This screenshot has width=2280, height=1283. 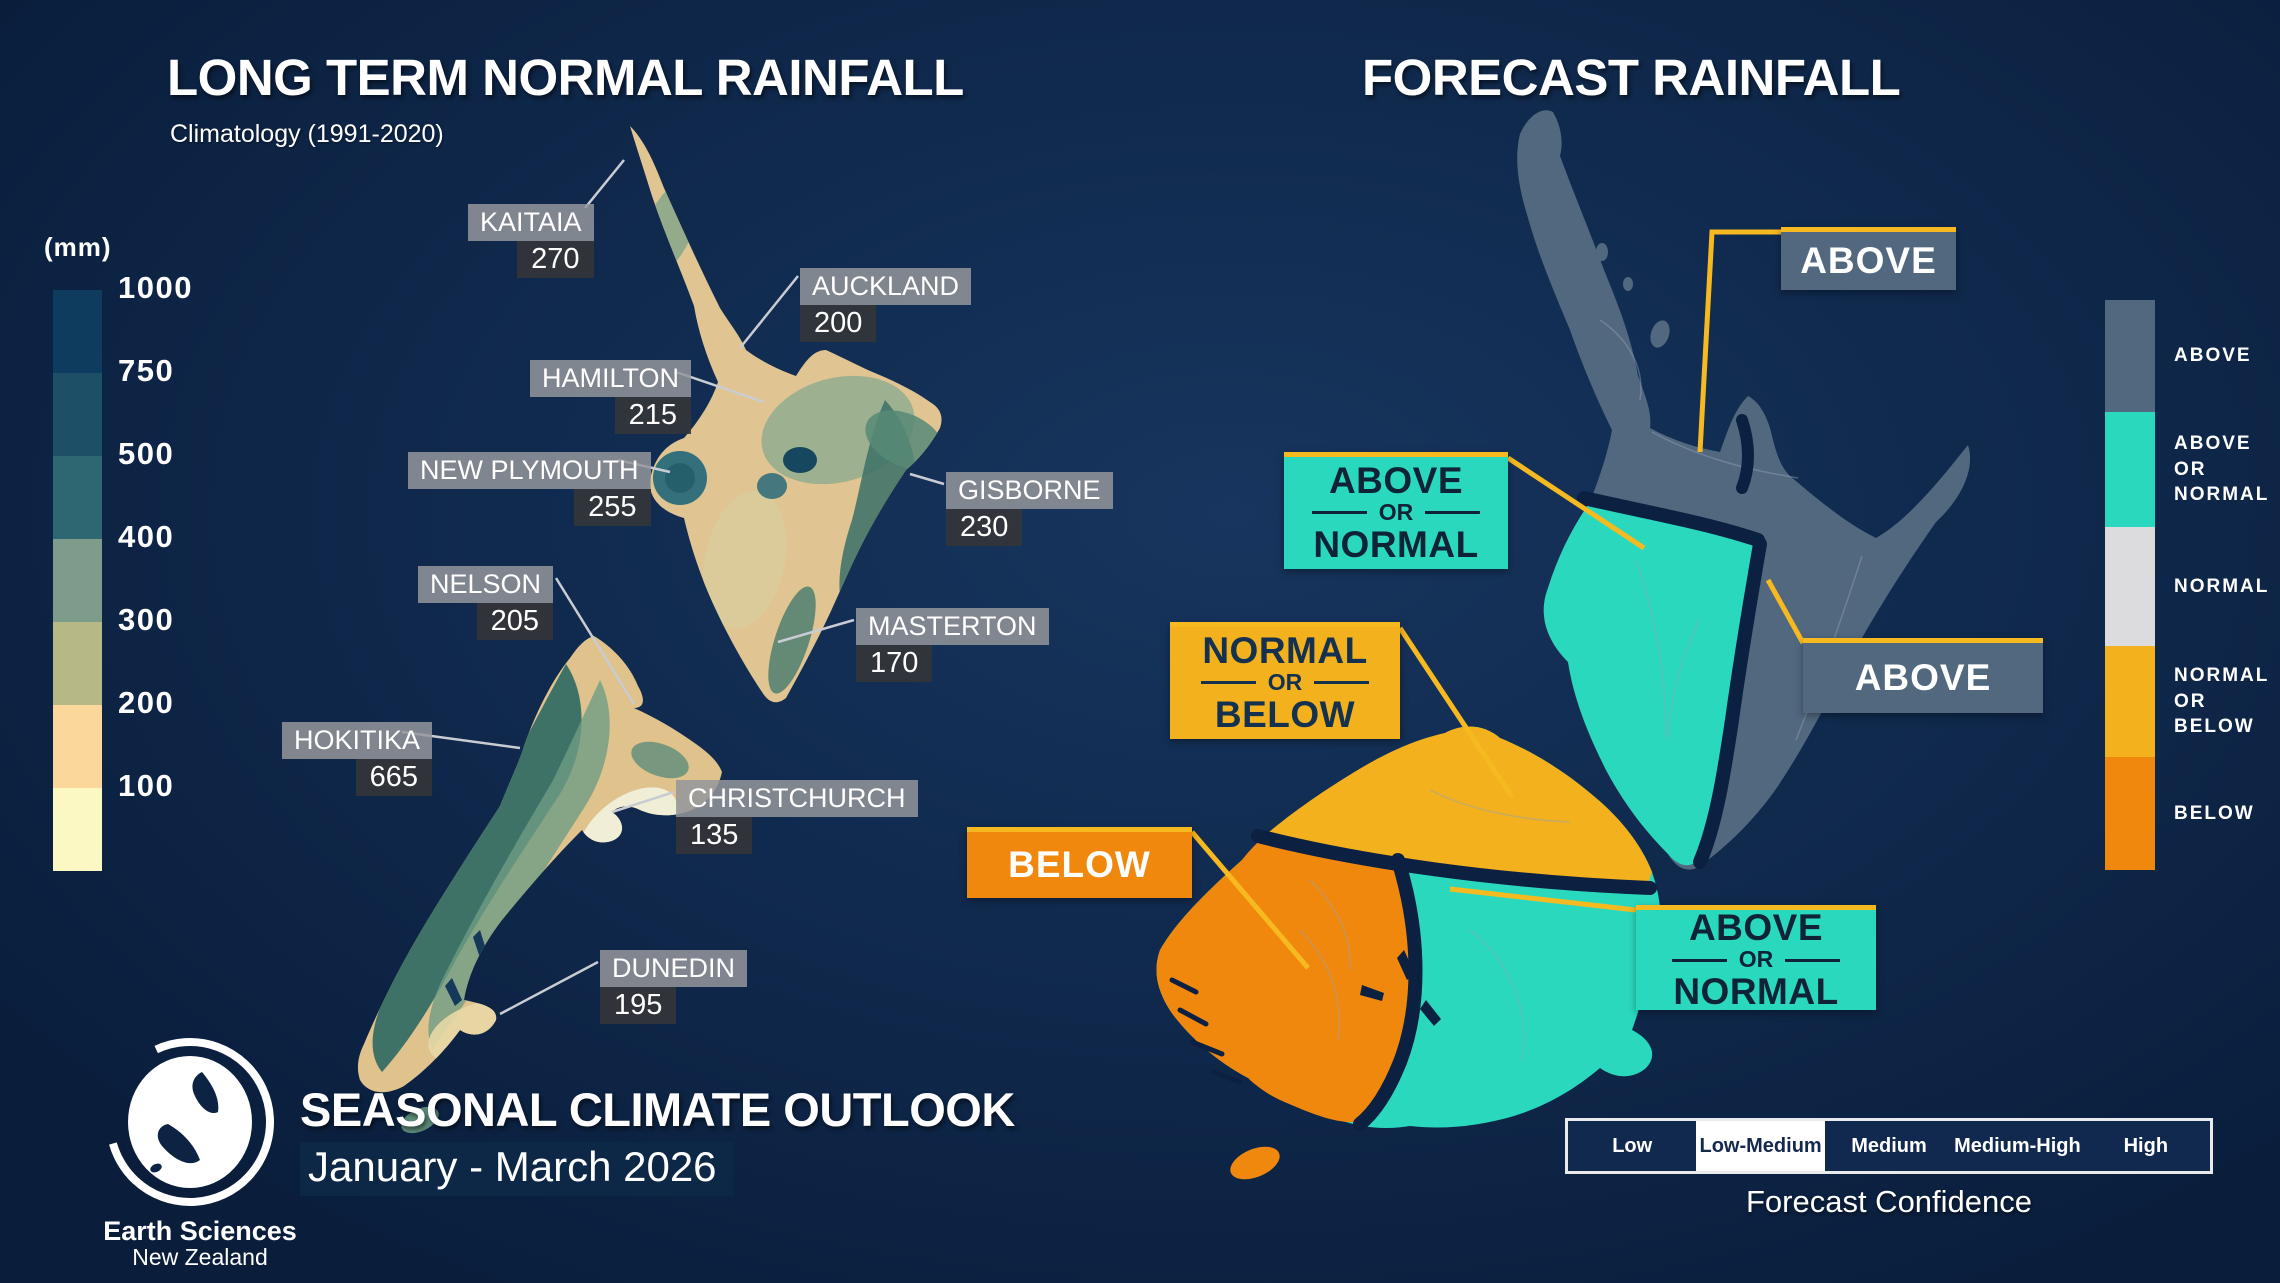 What do you see at coordinates (1660, 334) in the screenshot?
I see `great-barrier-island` at bounding box center [1660, 334].